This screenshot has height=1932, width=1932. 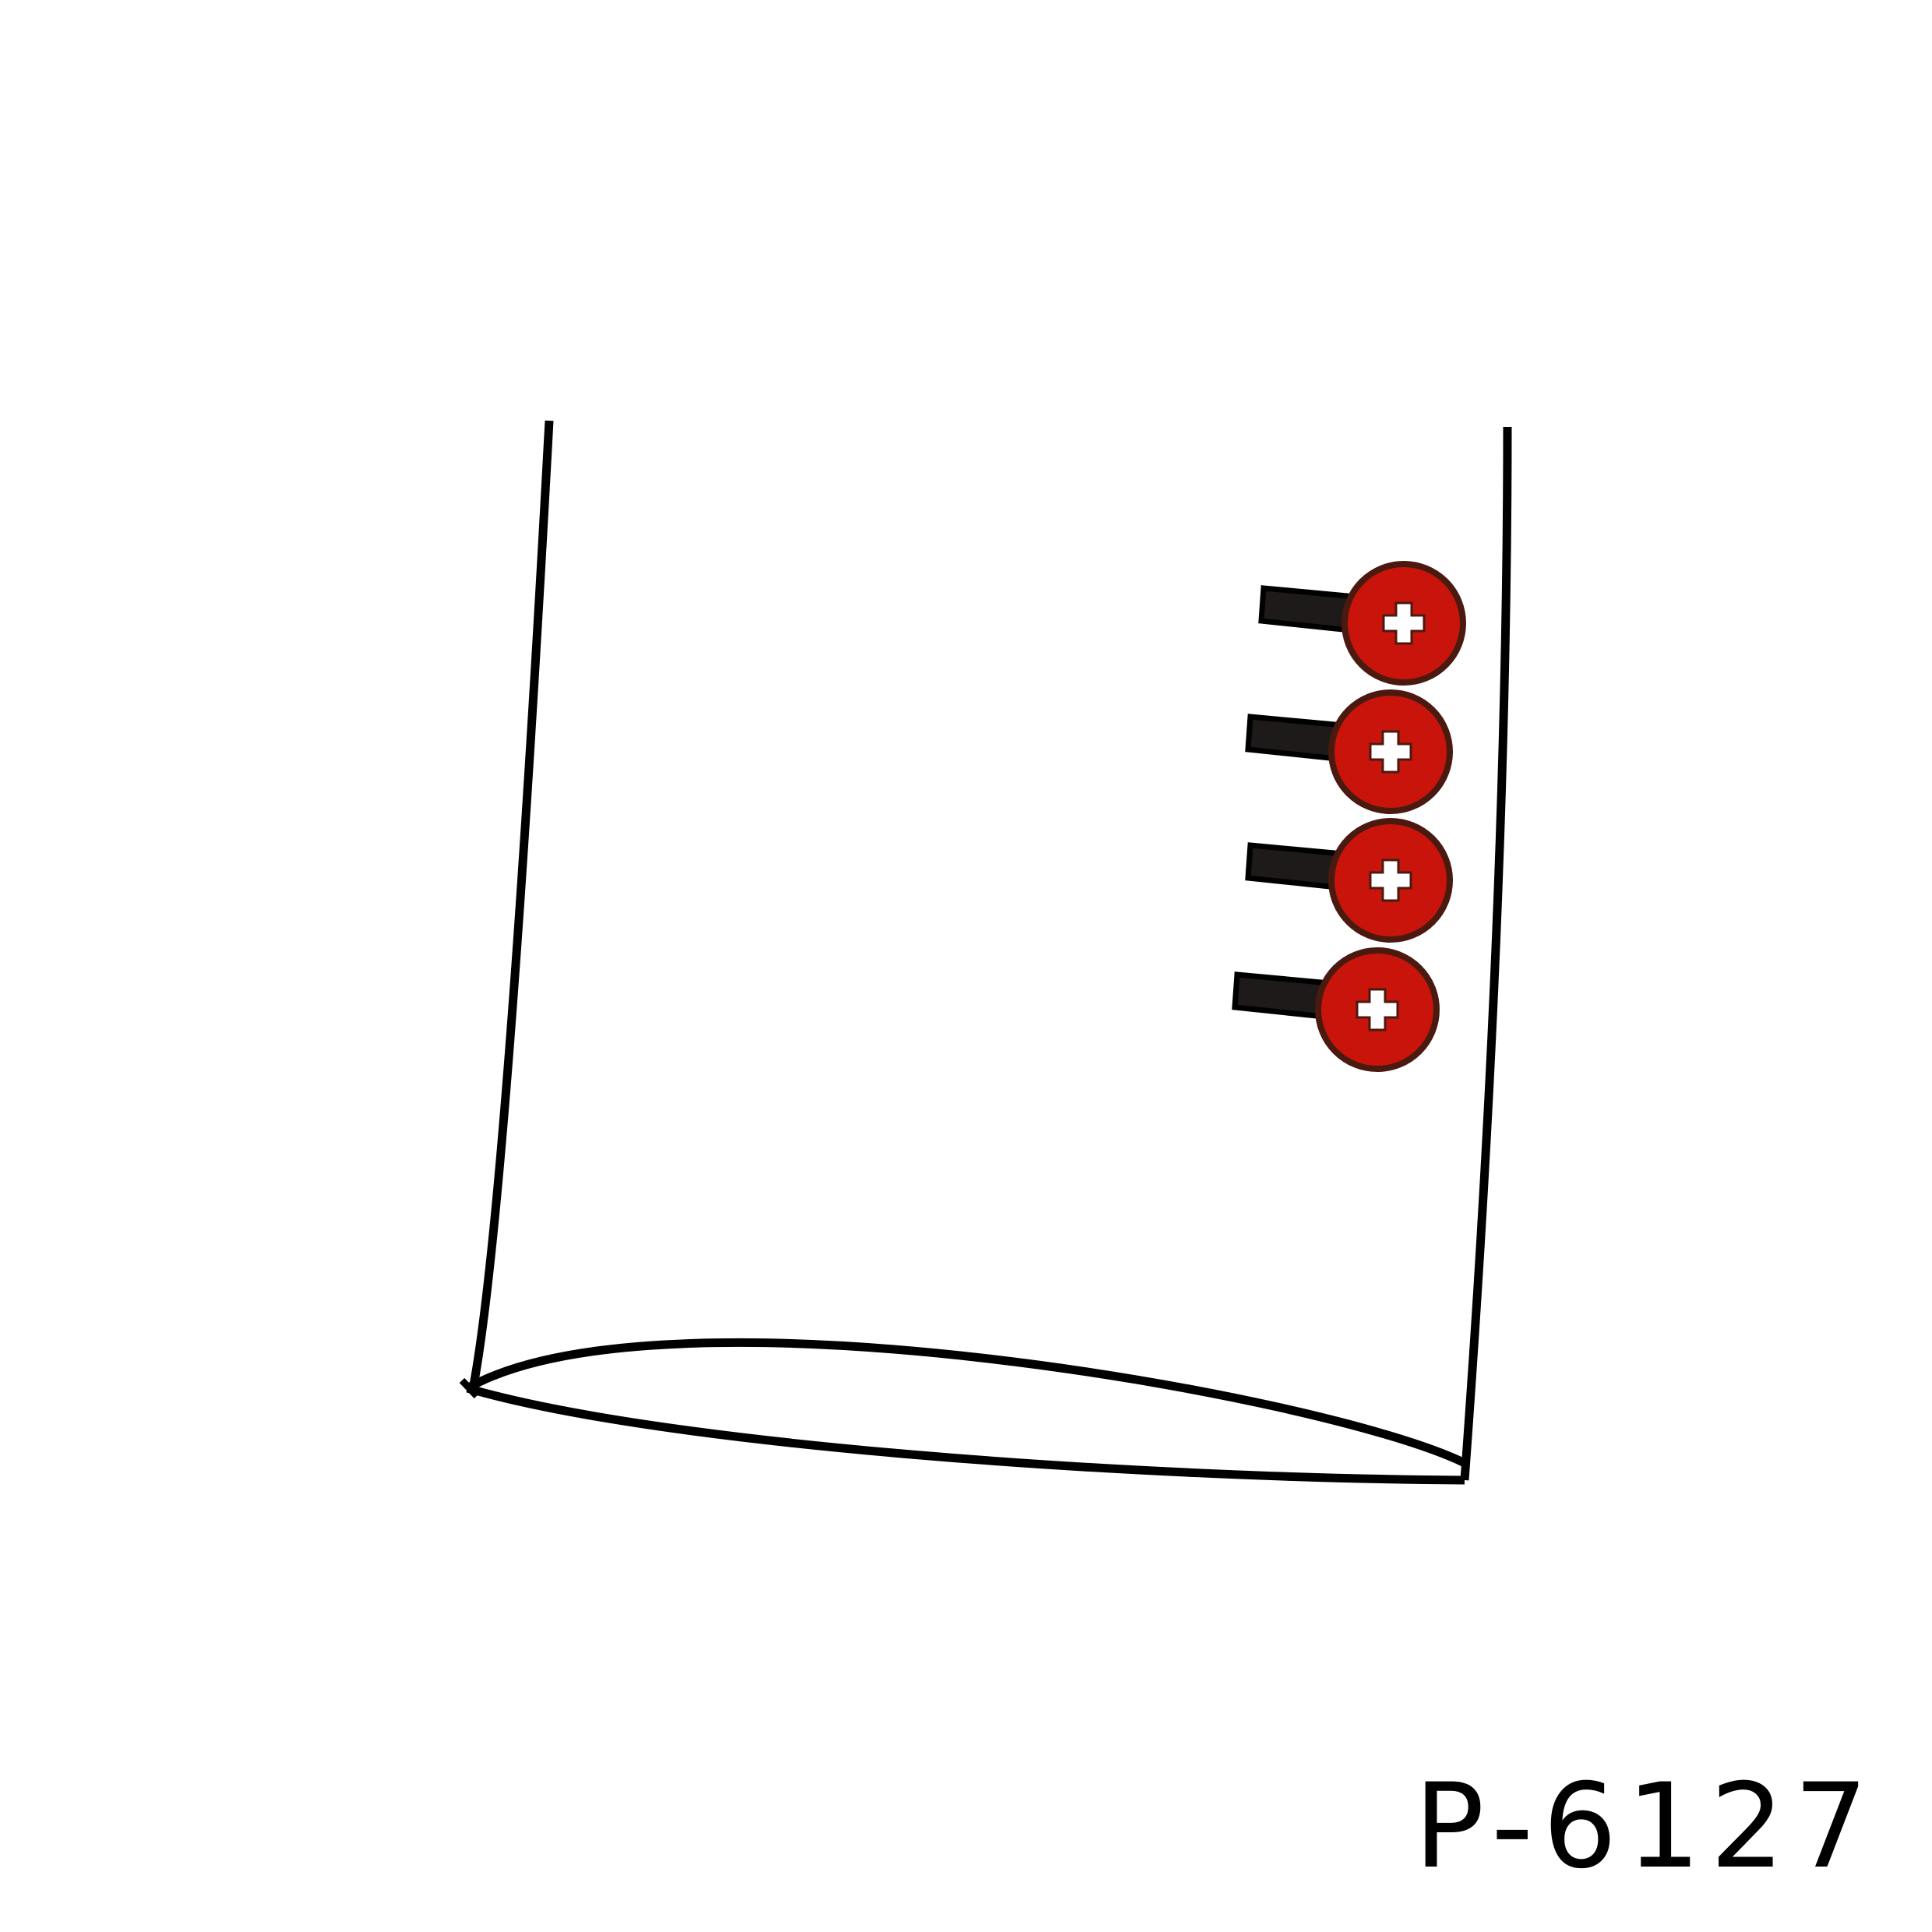 What do you see at coordinates (1645, 1827) in the screenshot?
I see `product-code: P-6127` at bounding box center [1645, 1827].